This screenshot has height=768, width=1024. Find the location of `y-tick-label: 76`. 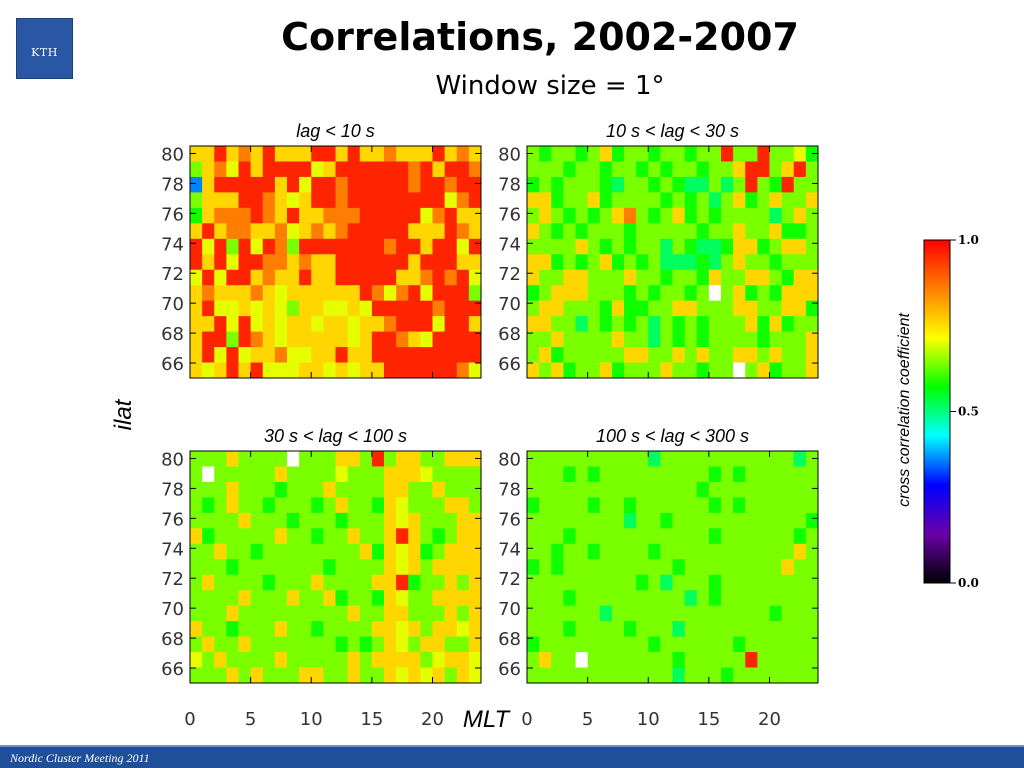

y-tick-label: 76 is located at coordinates (172, 214).